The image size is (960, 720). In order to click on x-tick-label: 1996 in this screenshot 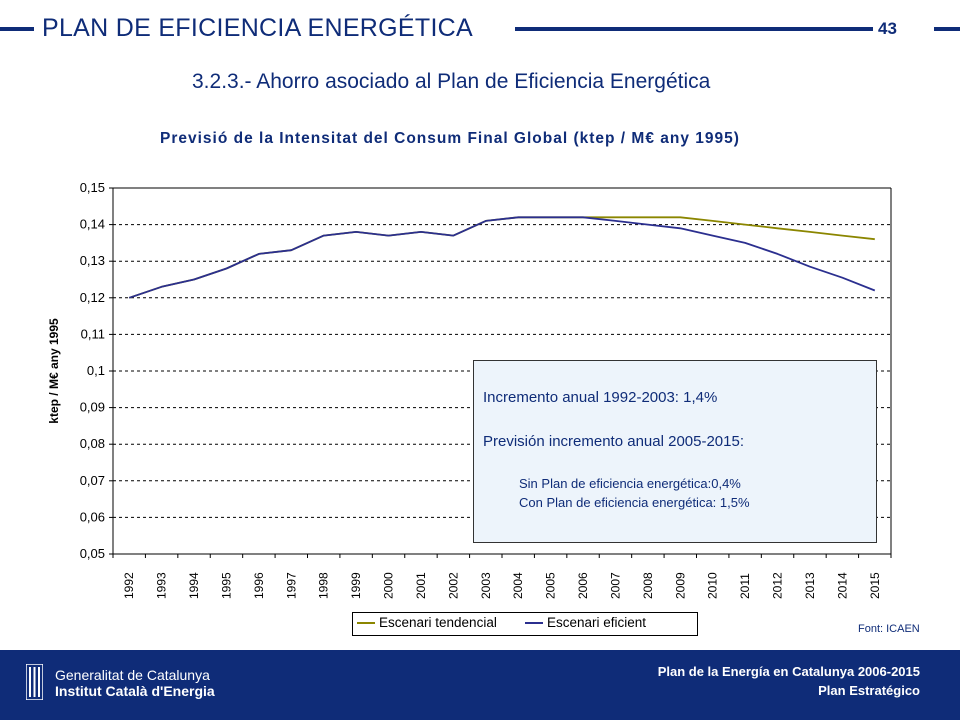, I will do `click(259, 585)`.